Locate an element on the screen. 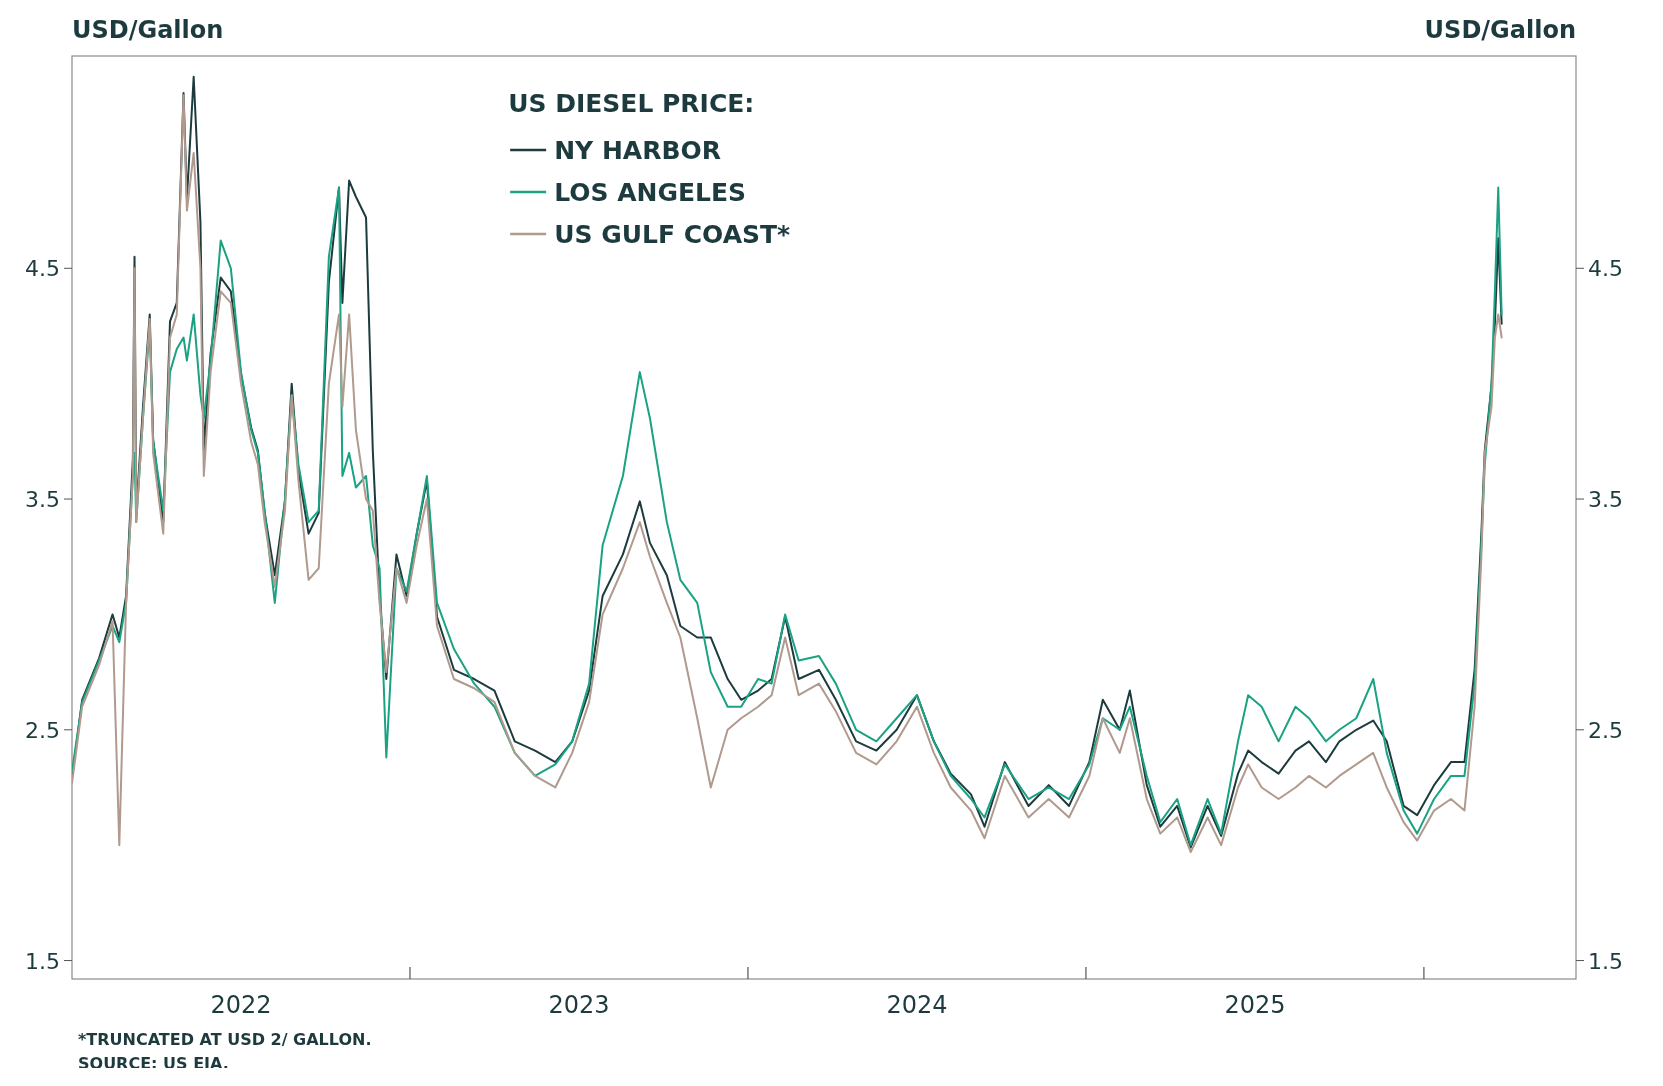  y-tick-label: 3.5 is located at coordinates (42, 500).